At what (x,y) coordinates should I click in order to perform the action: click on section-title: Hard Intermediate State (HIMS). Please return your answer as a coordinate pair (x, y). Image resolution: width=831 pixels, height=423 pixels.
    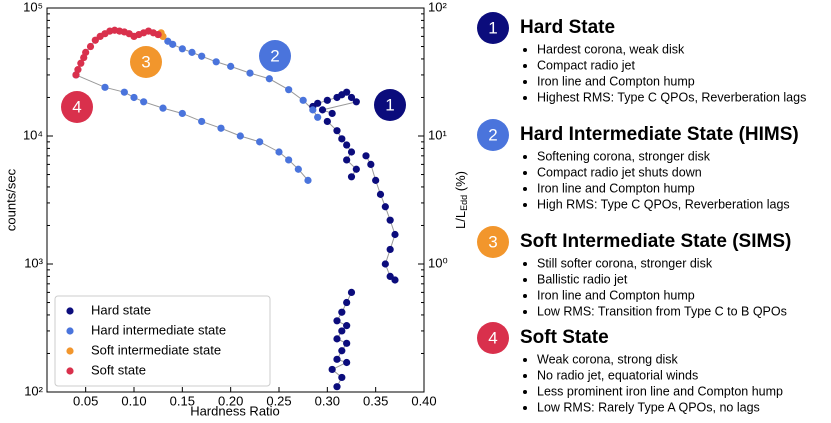
    Looking at the image, I should click on (659, 134).